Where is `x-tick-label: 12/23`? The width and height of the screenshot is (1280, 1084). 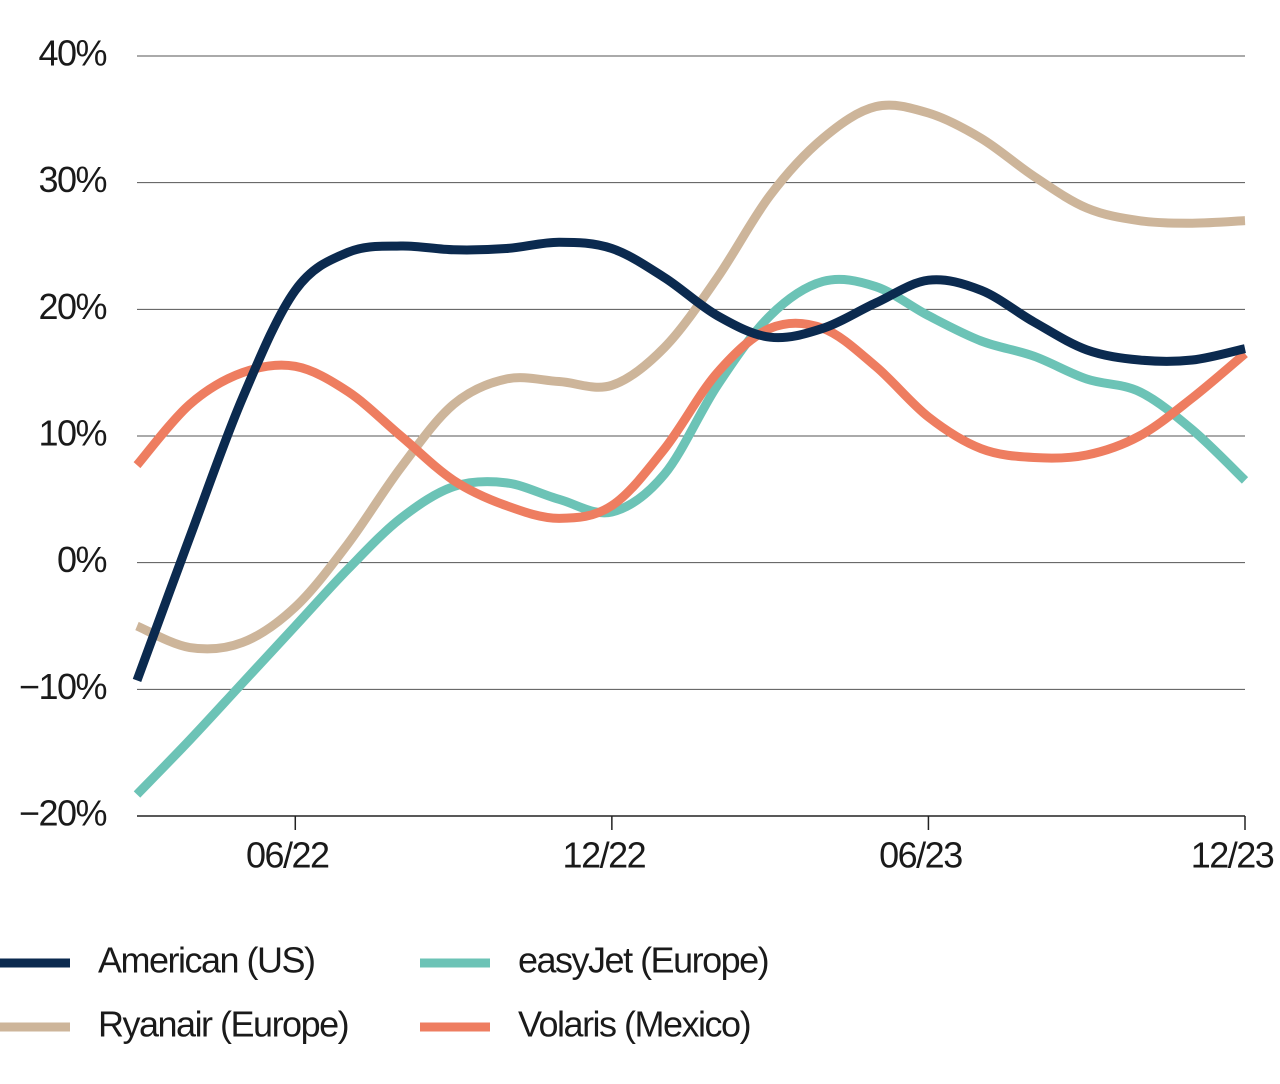
x-tick-label: 12/23 is located at coordinates (1232, 855).